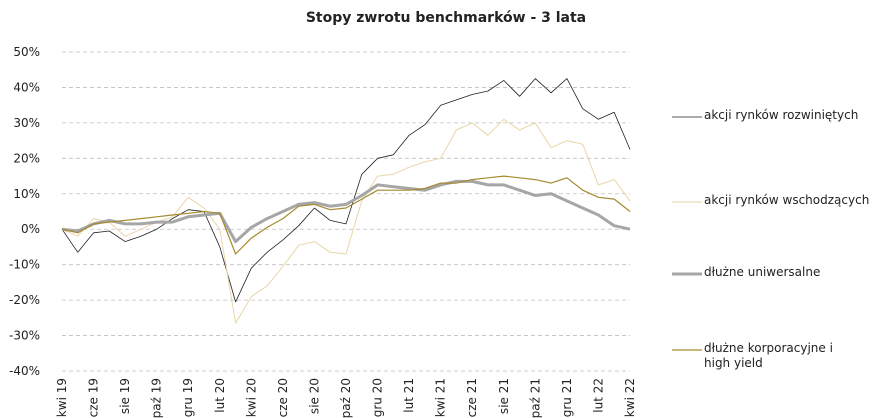 The width and height of the screenshot is (892, 418). What do you see at coordinates (441, 397) in the screenshot?
I see `x-tick-label: kwi 21` at bounding box center [441, 397].